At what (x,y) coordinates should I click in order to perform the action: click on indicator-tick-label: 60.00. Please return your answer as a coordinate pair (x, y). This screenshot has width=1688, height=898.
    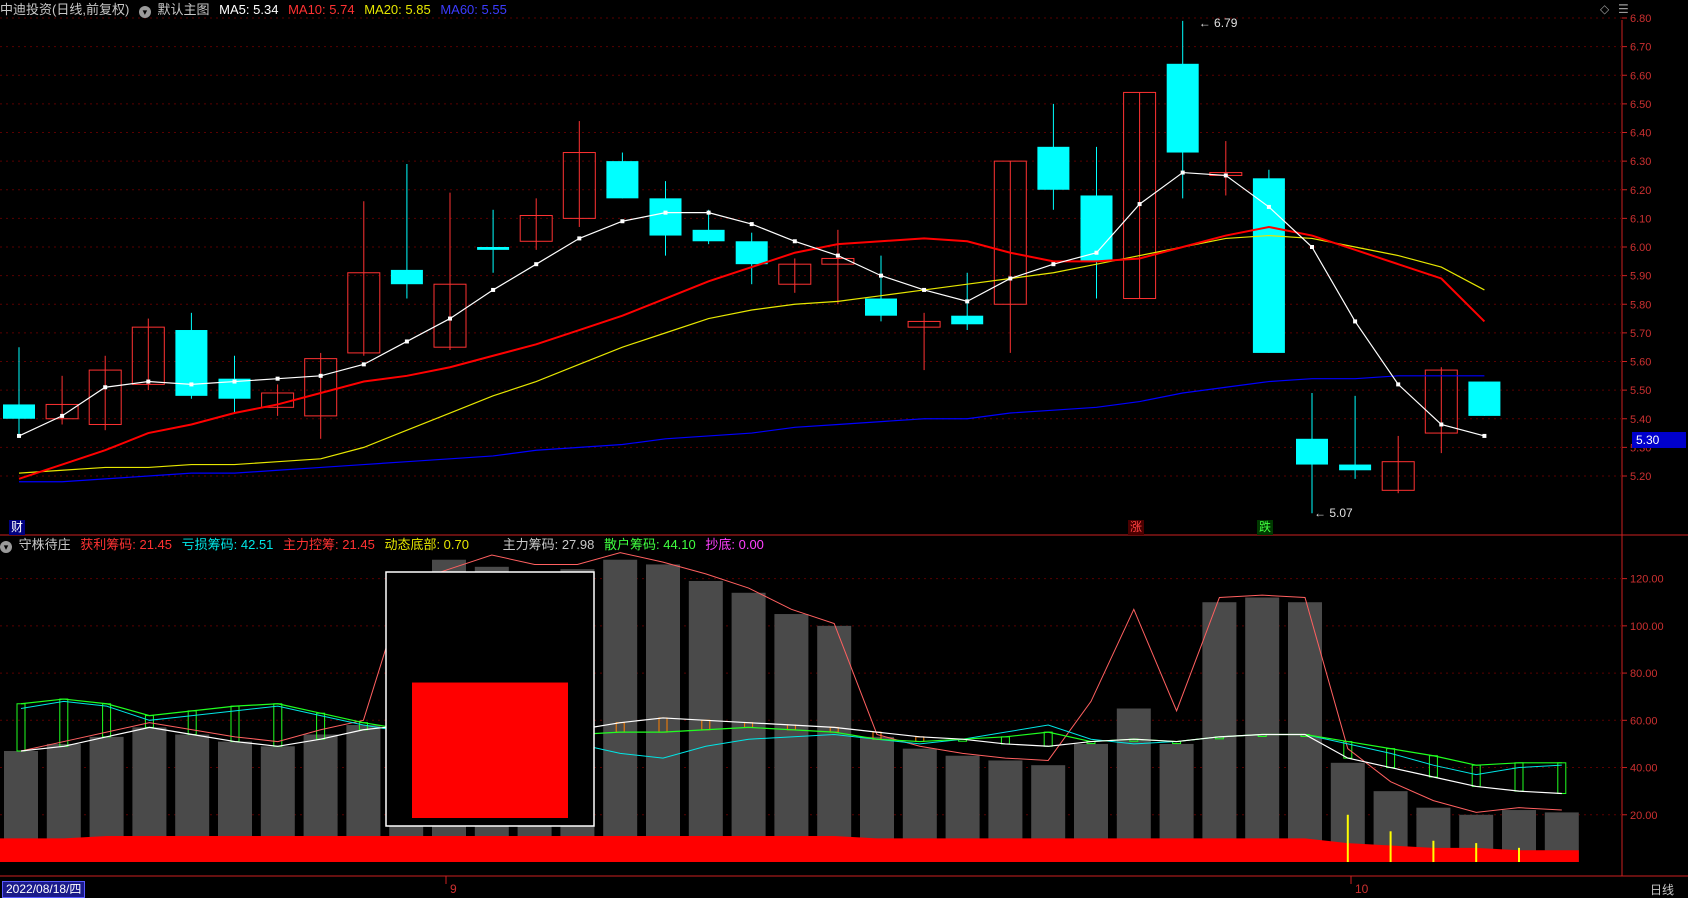
    Looking at the image, I should click on (1644, 721).